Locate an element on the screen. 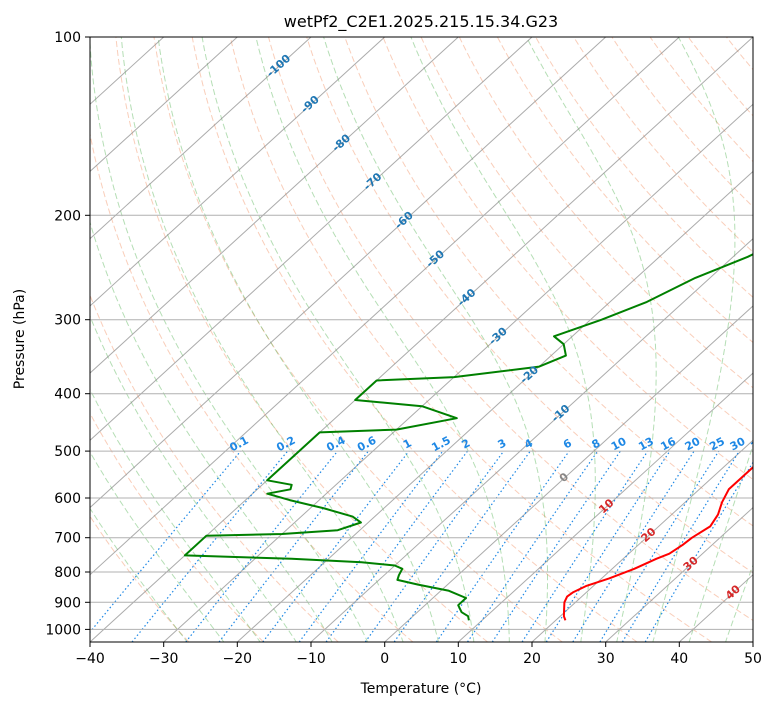 This screenshot has width=775, height=708. mixing-ratio-label: 20 is located at coordinates (693, 444).